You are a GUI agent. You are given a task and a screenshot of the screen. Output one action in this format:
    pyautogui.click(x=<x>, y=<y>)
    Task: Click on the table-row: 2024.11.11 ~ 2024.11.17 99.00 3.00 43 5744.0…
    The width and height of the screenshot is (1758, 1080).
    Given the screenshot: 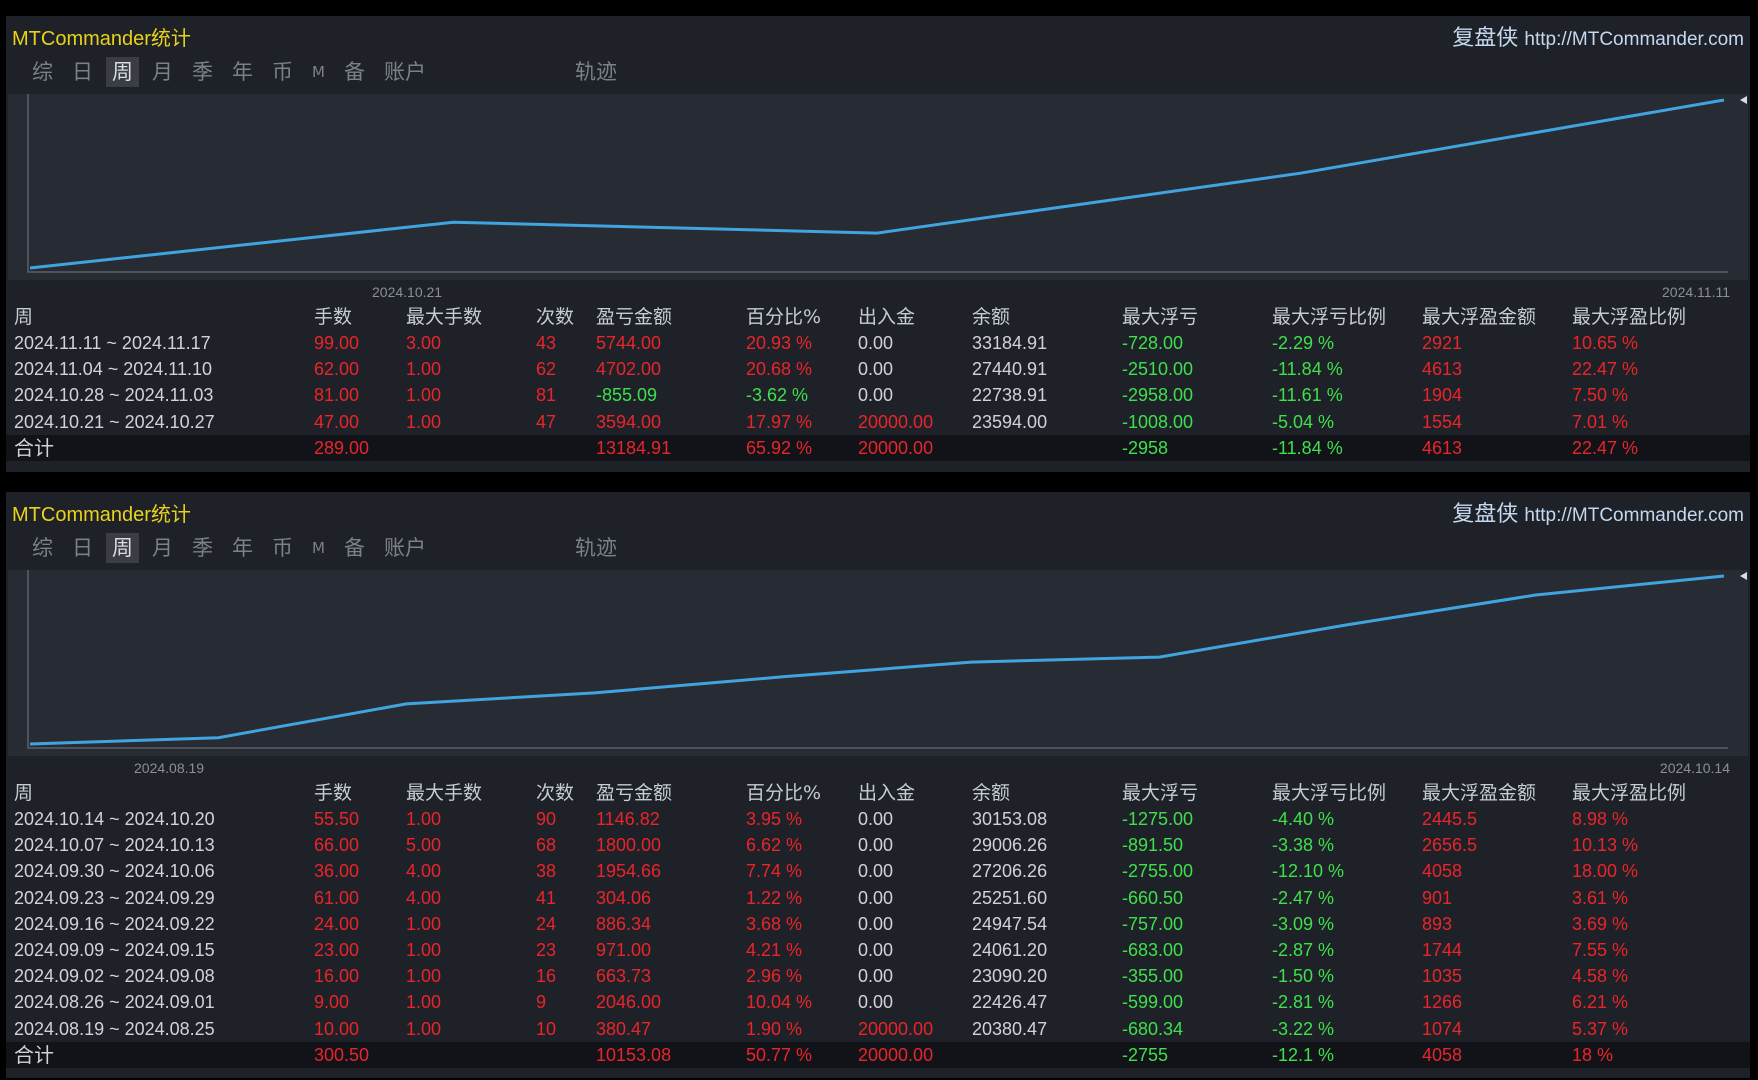 What is the action you would take?
    pyautogui.click(x=878, y=343)
    